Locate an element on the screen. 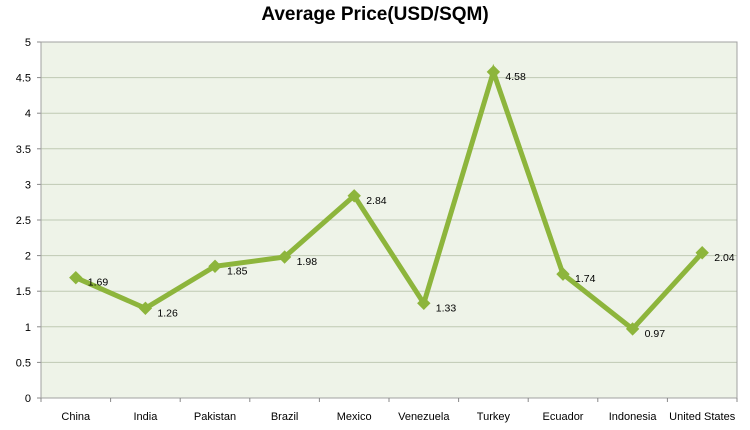 Image resolution: width=750 pixels, height=430 pixels. y-tick-label: 3.5 is located at coordinates (23, 150).